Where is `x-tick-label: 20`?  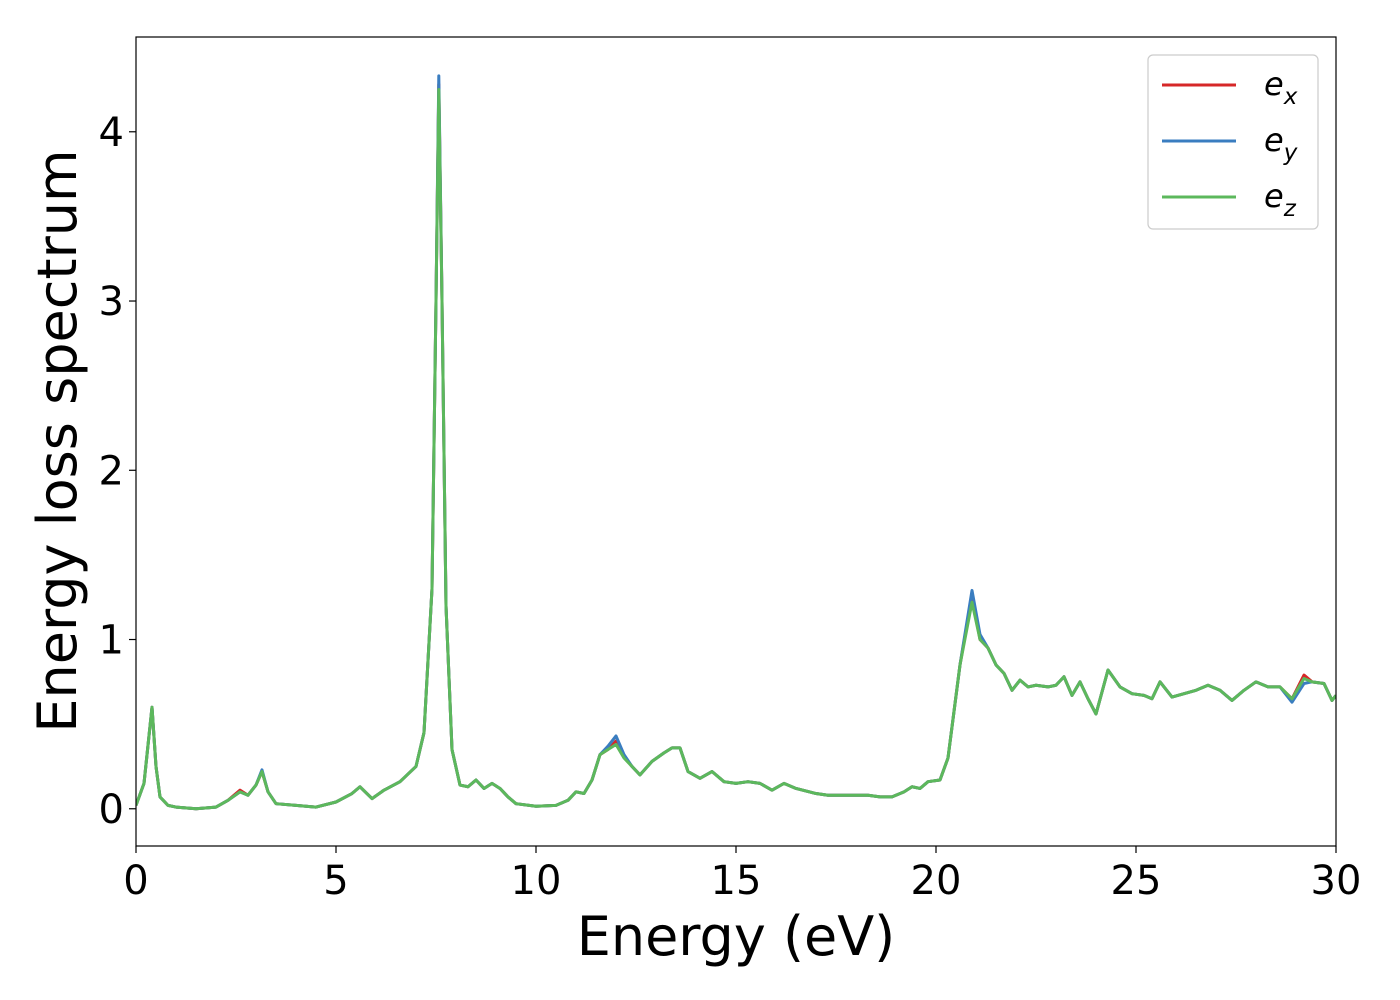 x-tick-label: 20 is located at coordinates (936, 881).